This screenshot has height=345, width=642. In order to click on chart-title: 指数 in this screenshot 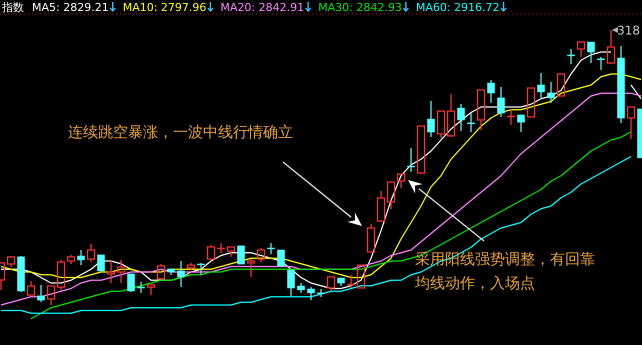, I will do `click(12, 7)`.